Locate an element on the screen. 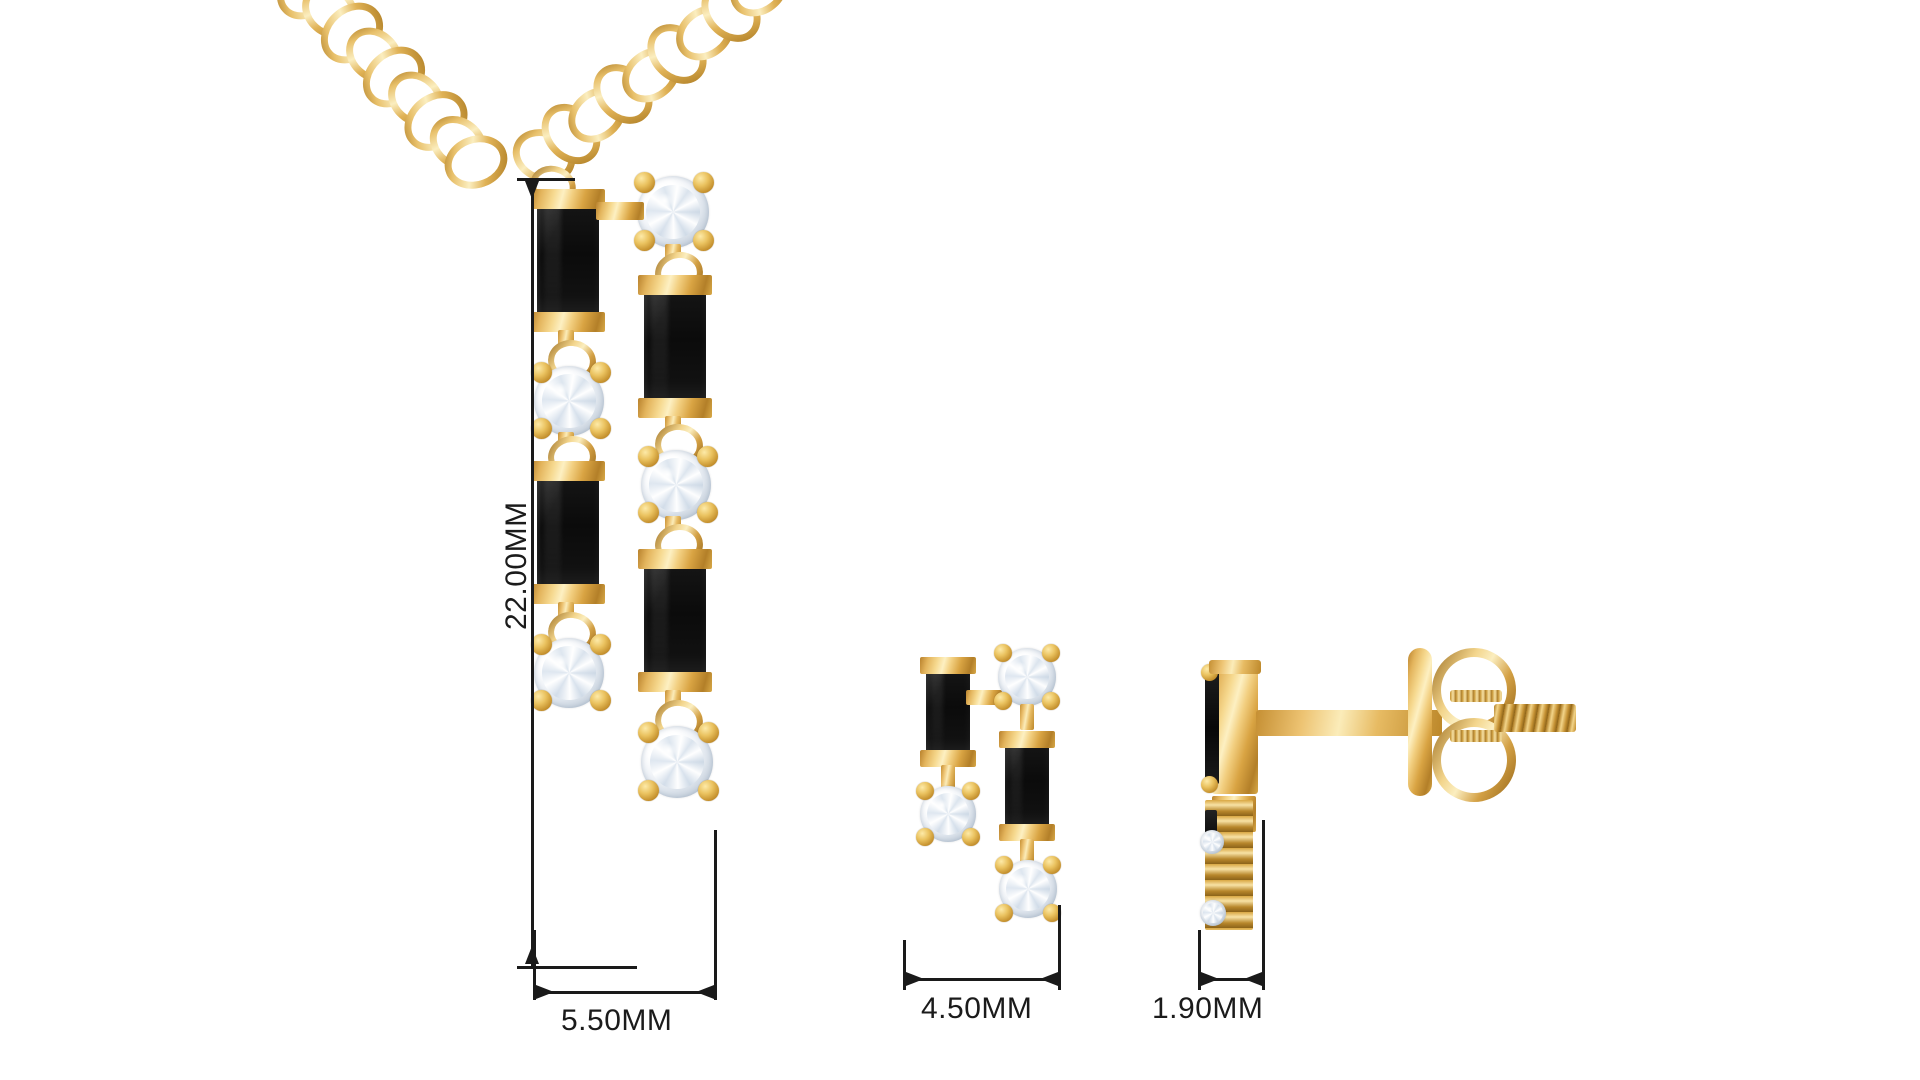  dimension-label-4-50mm: 4.50MM is located at coordinates (977, 1008).